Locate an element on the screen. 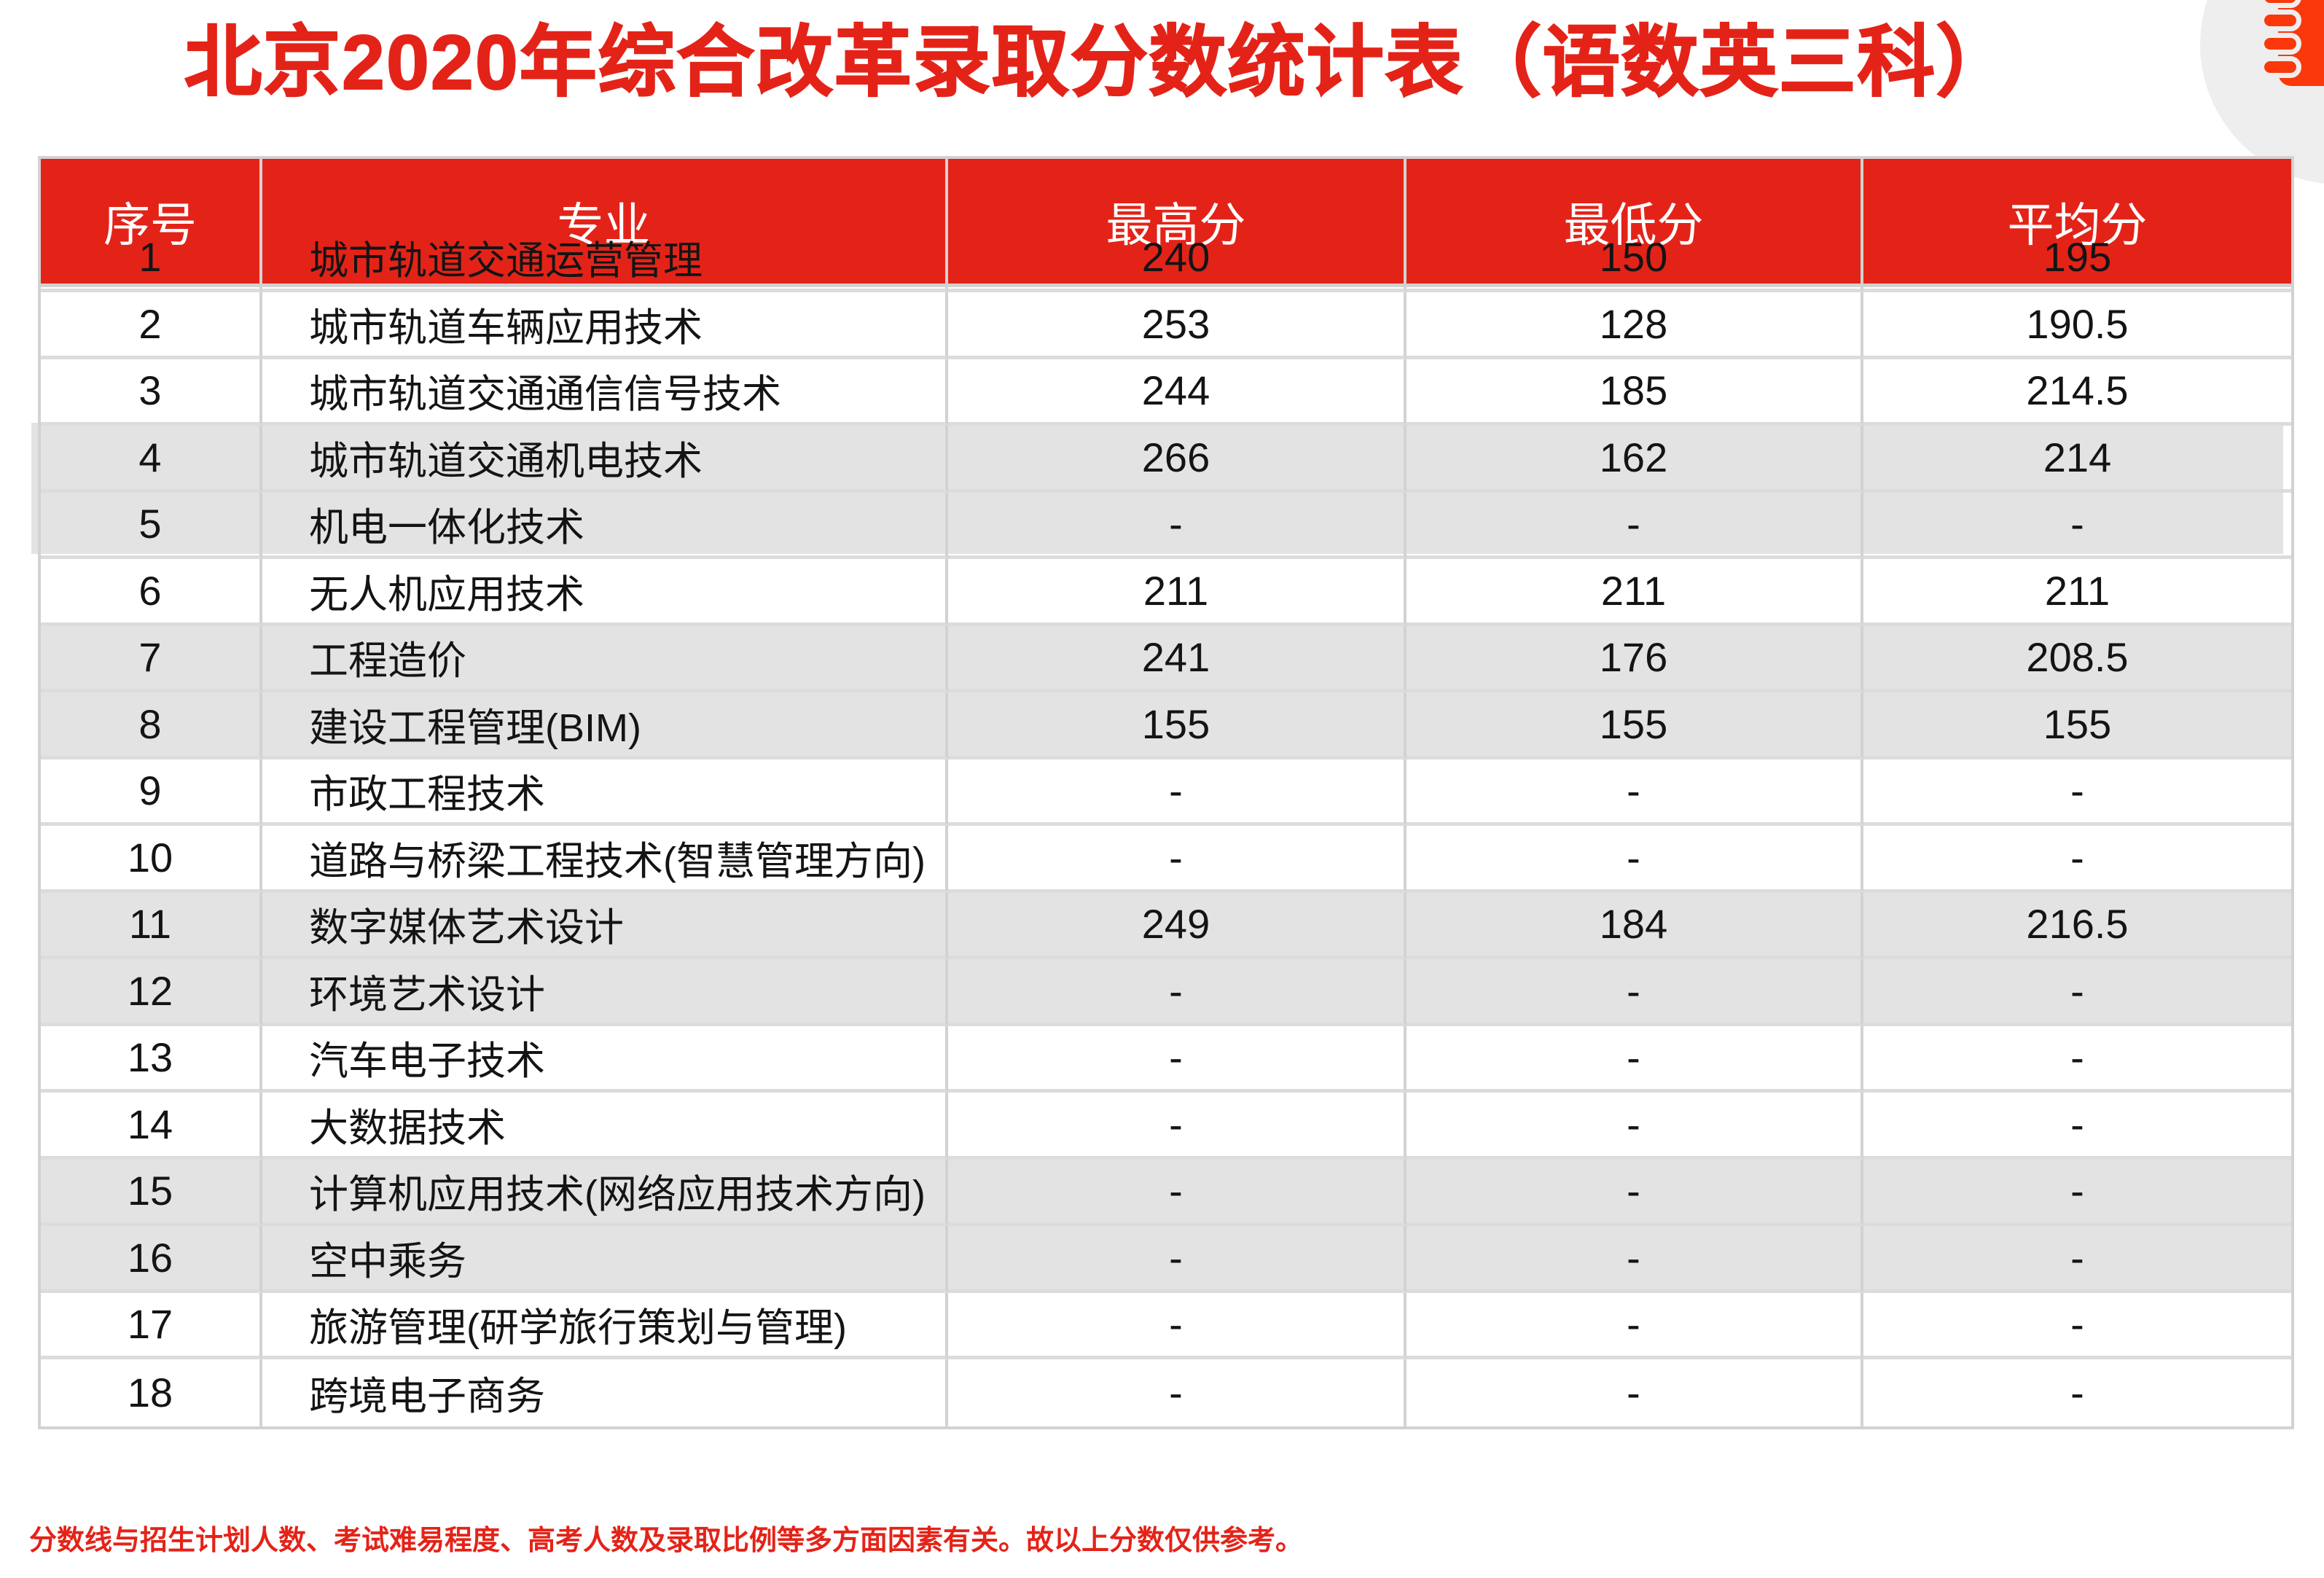 The width and height of the screenshot is (2324, 1578). cell-row-number: 18 is located at coordinates (151, 1393).